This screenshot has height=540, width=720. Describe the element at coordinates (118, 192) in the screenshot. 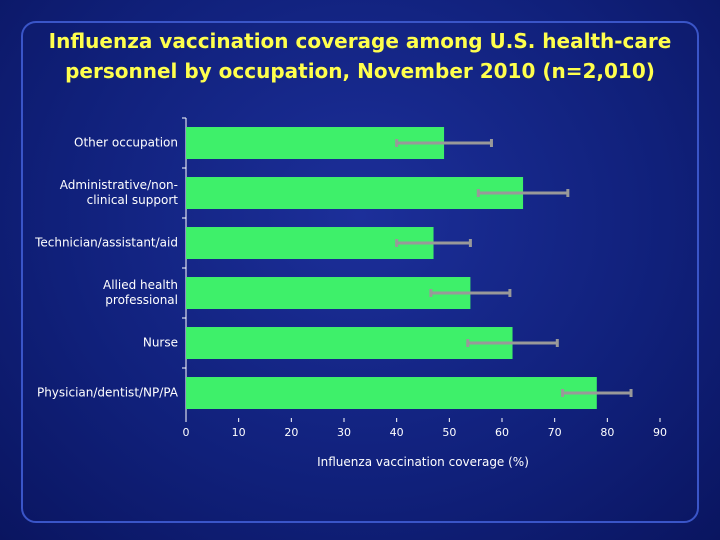

I see `category-label: Administrative/non-clinical support` at that location.